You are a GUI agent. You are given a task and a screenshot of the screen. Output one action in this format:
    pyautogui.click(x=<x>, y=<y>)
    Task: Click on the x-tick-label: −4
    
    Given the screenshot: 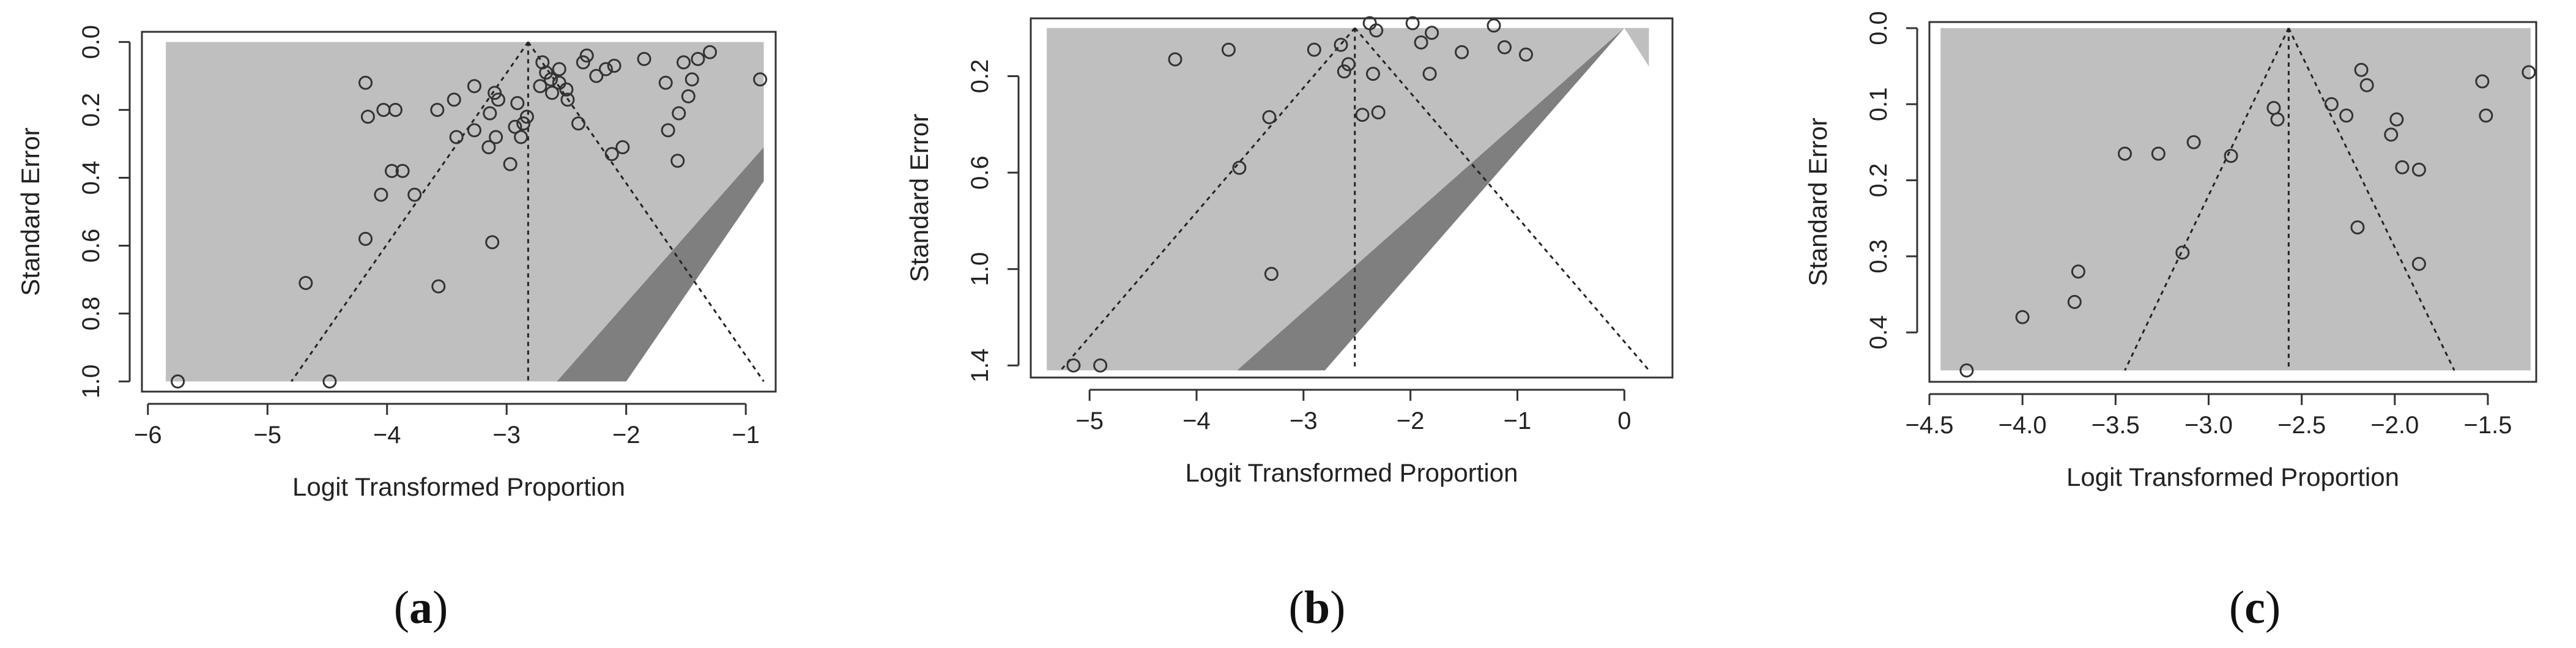 What is the action you would take?
    pyautogui.click(x=387, y=435)
    